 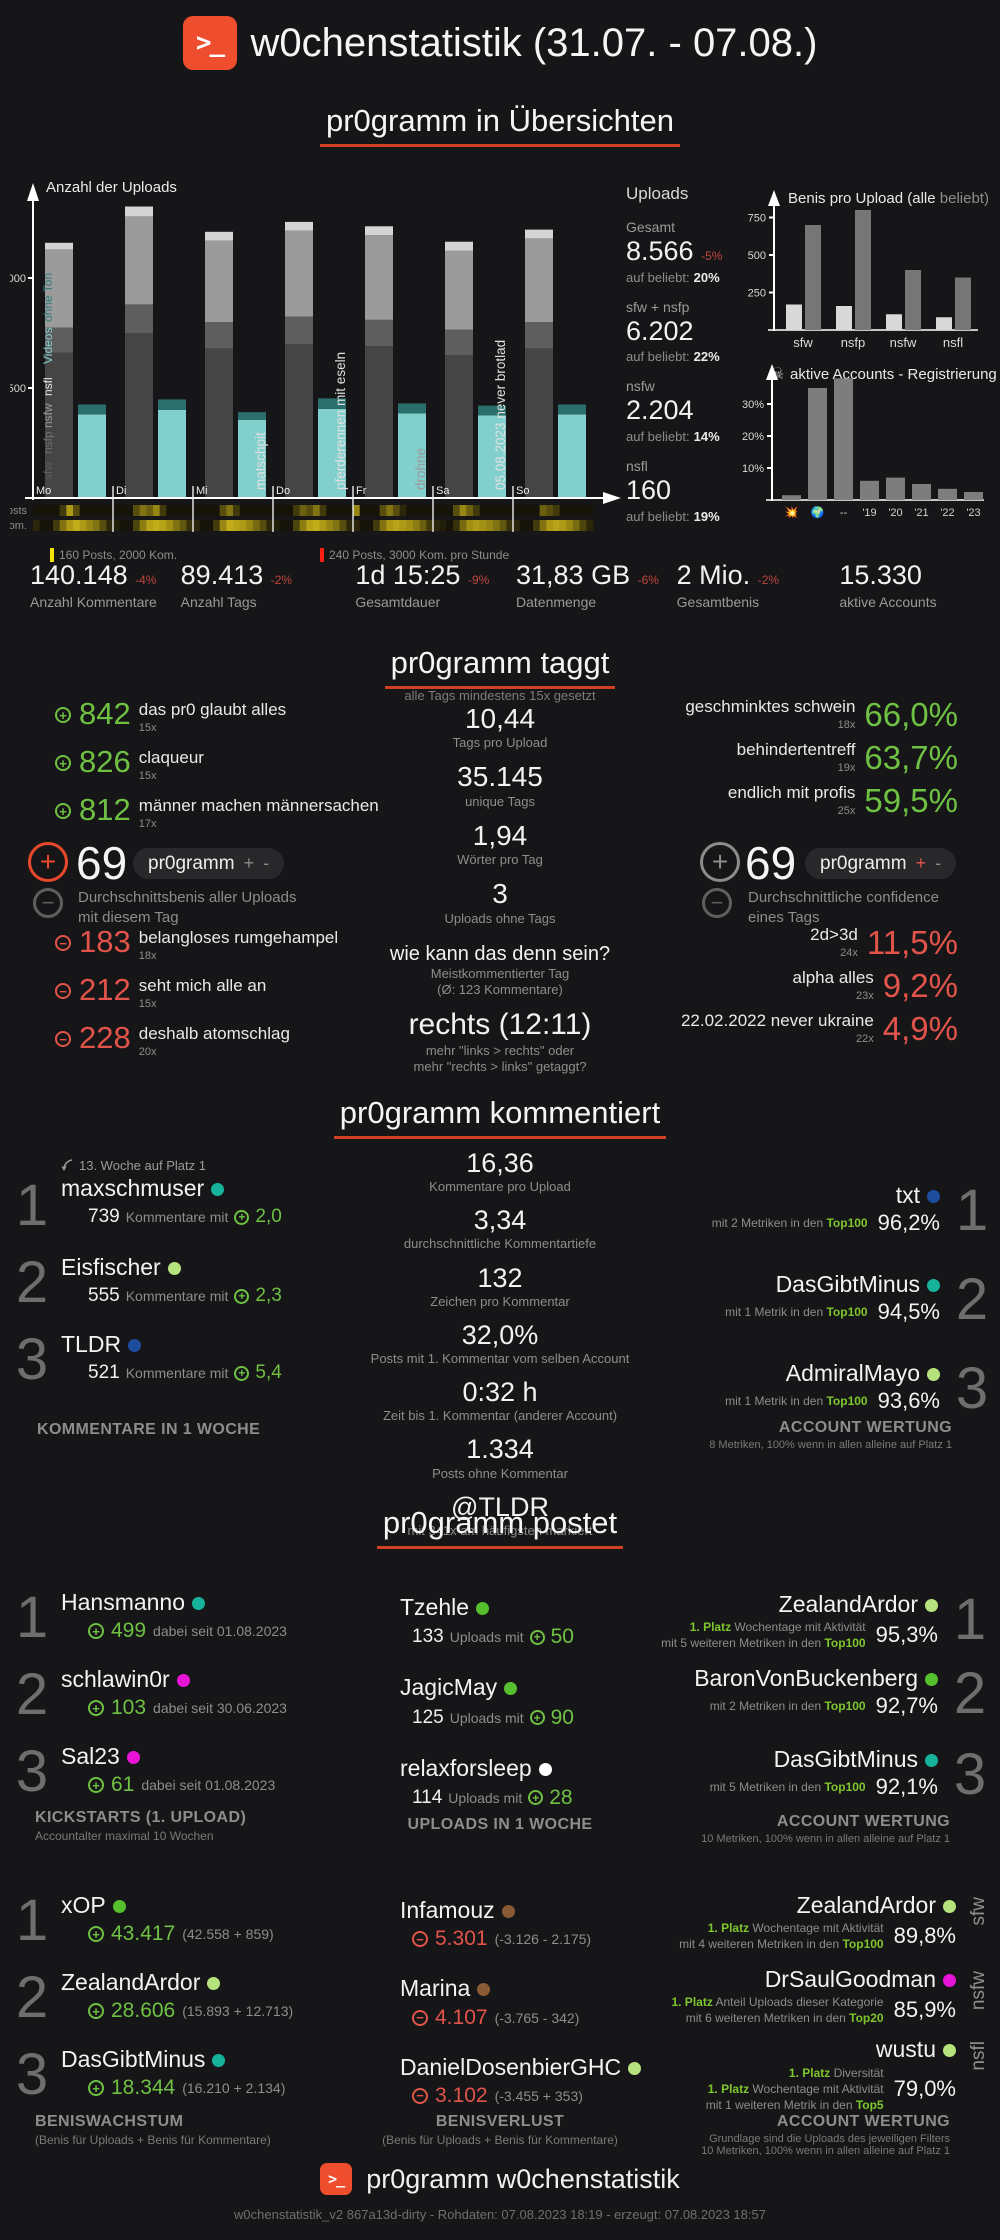 What do you see at coordinates (500, 1514) in the screenshot?
I see `most-mentioned-user: @TLDR mit 341x am häufigsten markiert` at bounding box center [500, 1514].